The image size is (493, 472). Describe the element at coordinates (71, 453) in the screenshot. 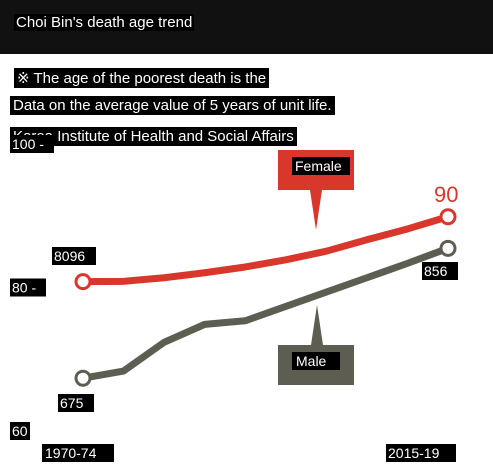

I see `x-tick-first: 1970-74` at that location.